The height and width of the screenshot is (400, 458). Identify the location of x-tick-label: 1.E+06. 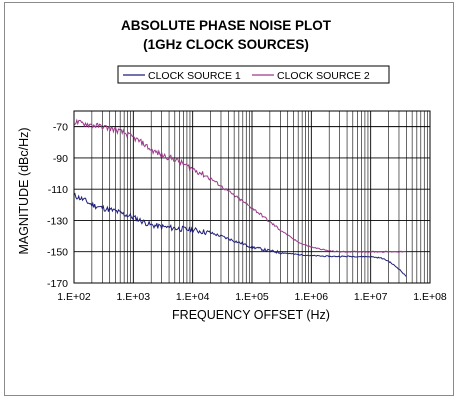
(312, 297).